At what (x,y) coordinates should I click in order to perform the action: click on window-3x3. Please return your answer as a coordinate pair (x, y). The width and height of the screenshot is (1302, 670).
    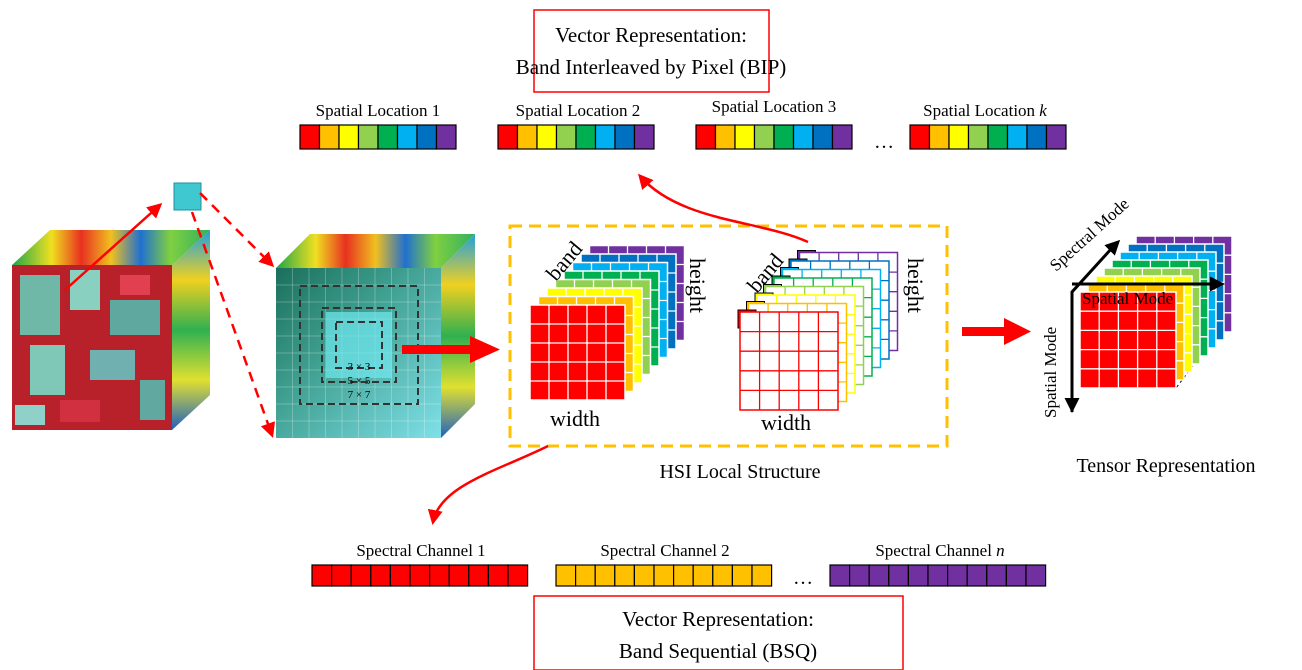
    Looking at the image, I should click on (359, 345).